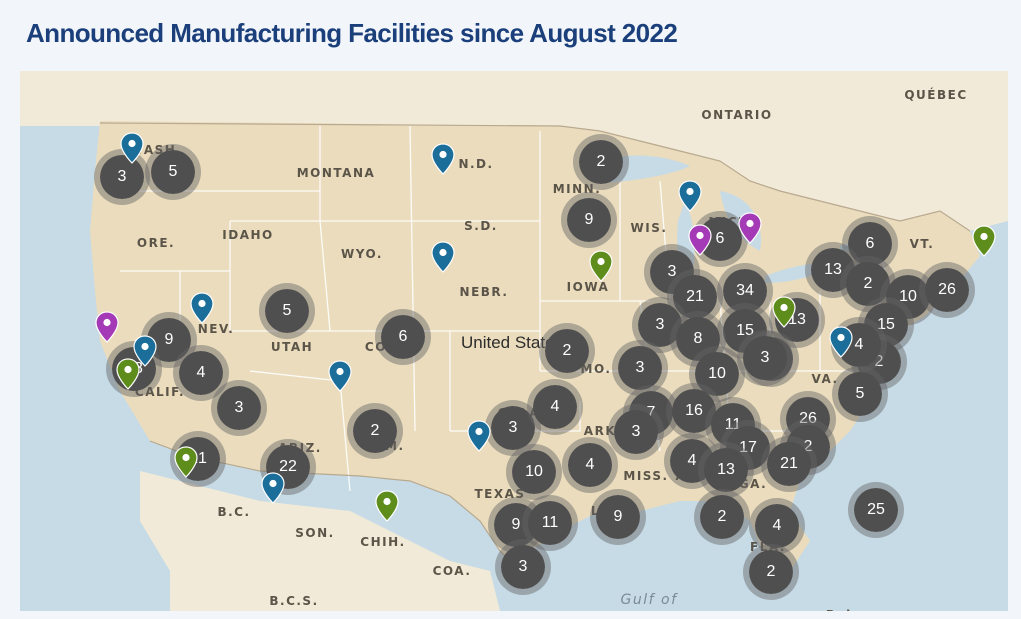  What do you see at coordinates (789, 464) in the screenshot?
I see `facility-cluster: 21` at bounding box center [789, 464].